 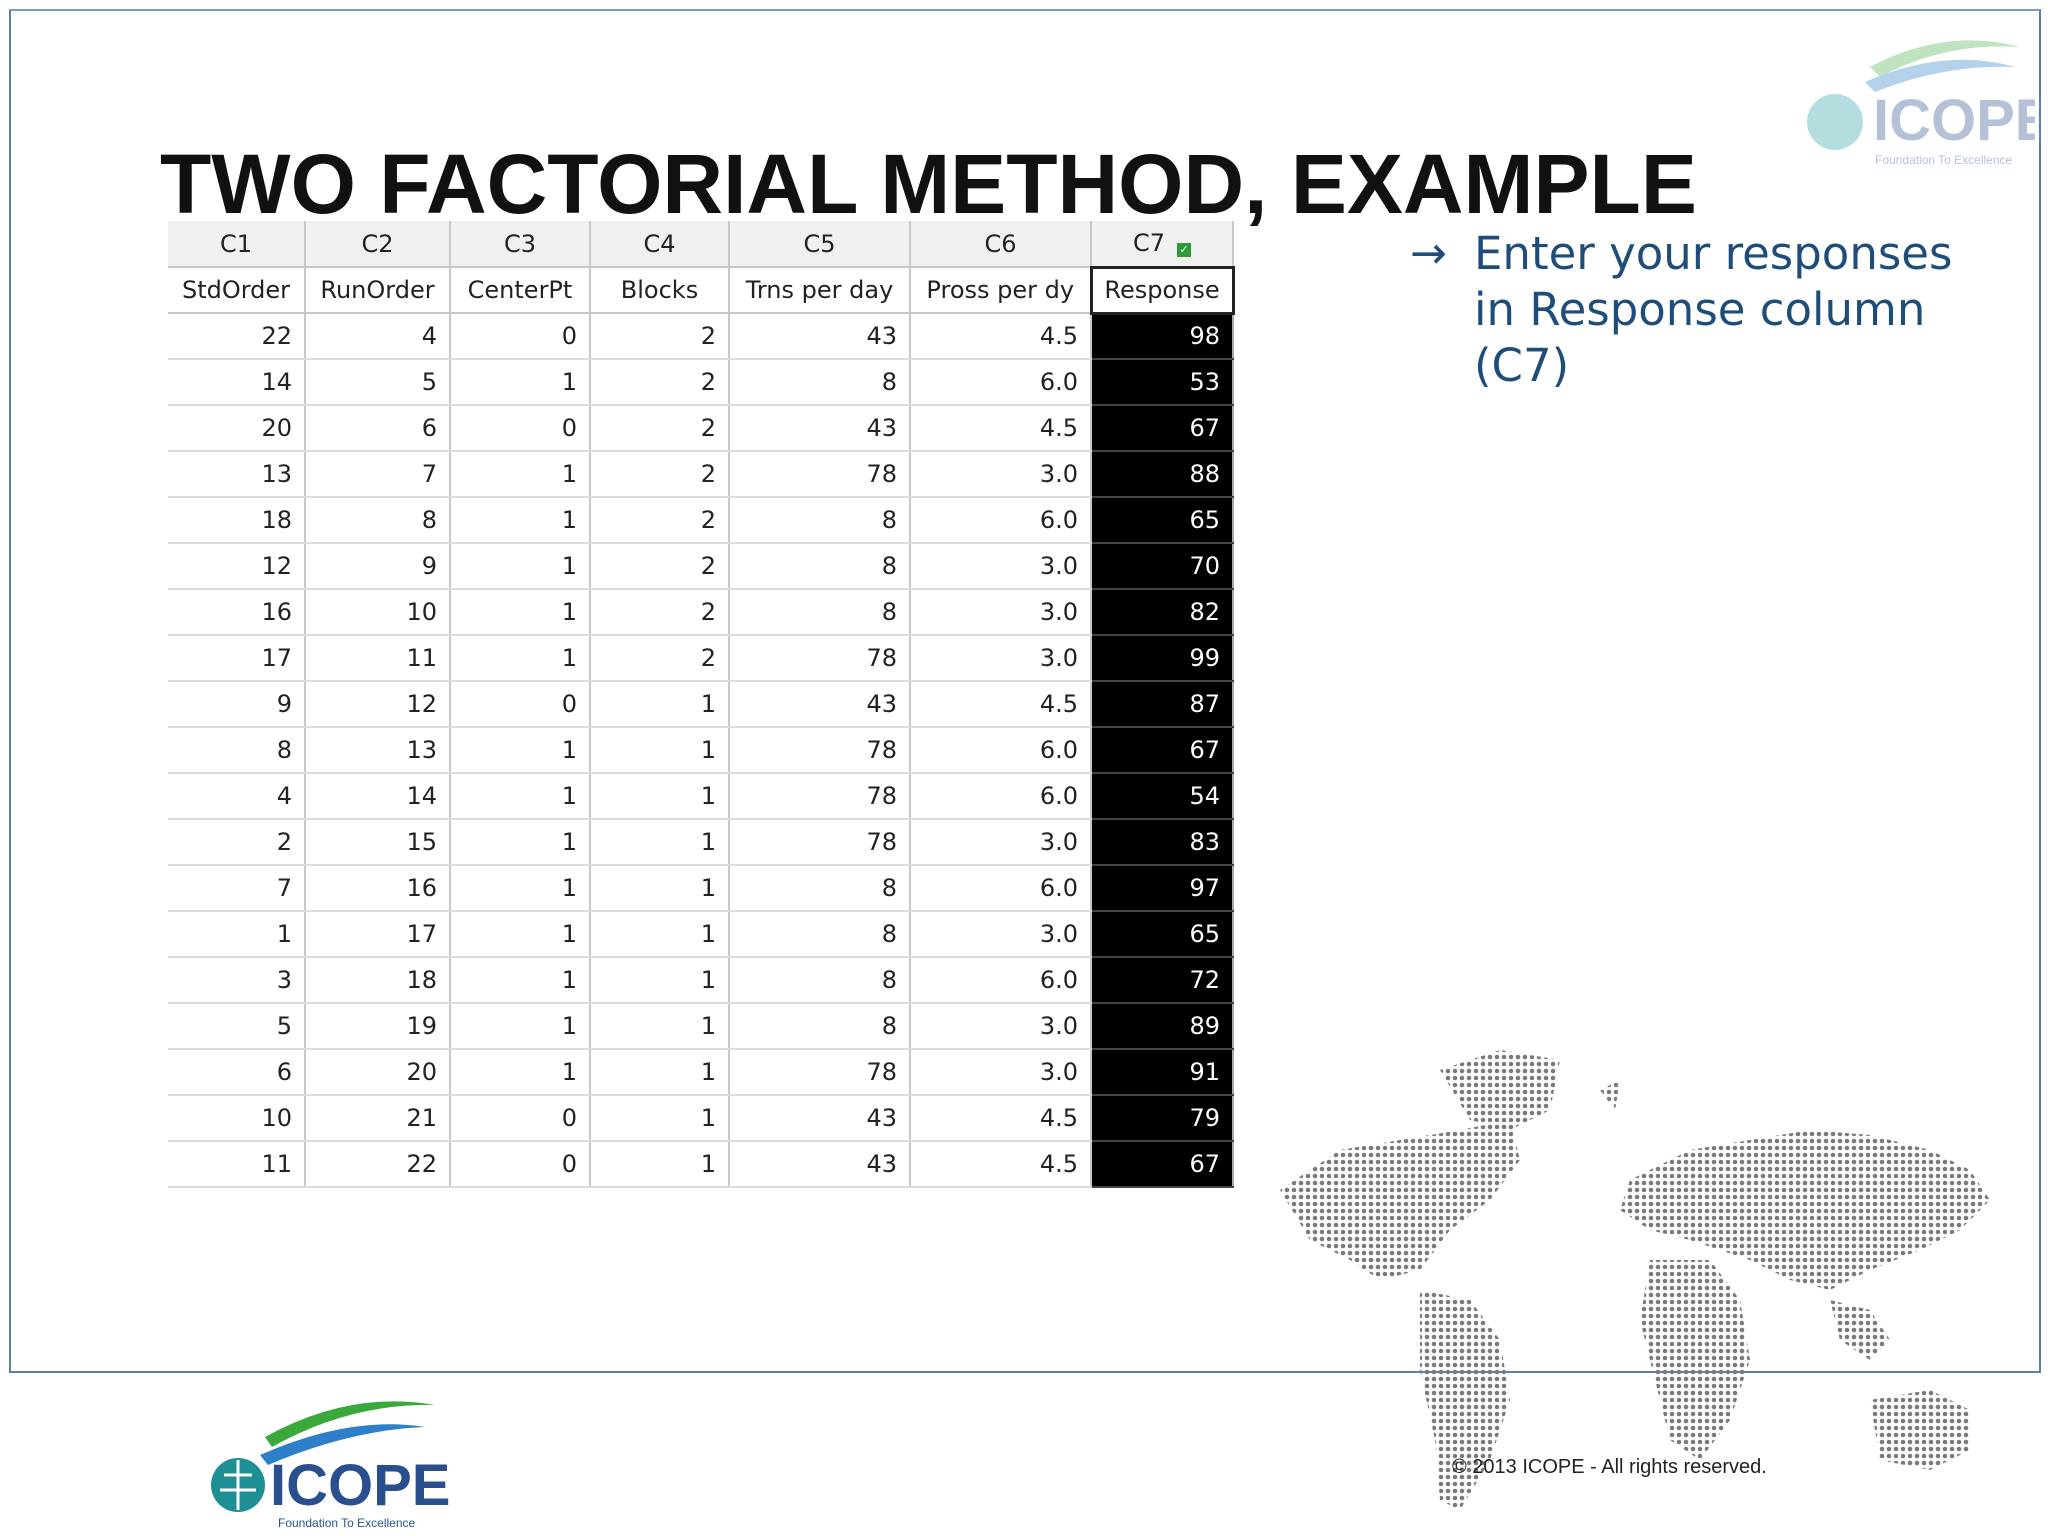 I want to click on column-id-c5: C5, so click(x=820, y=244).